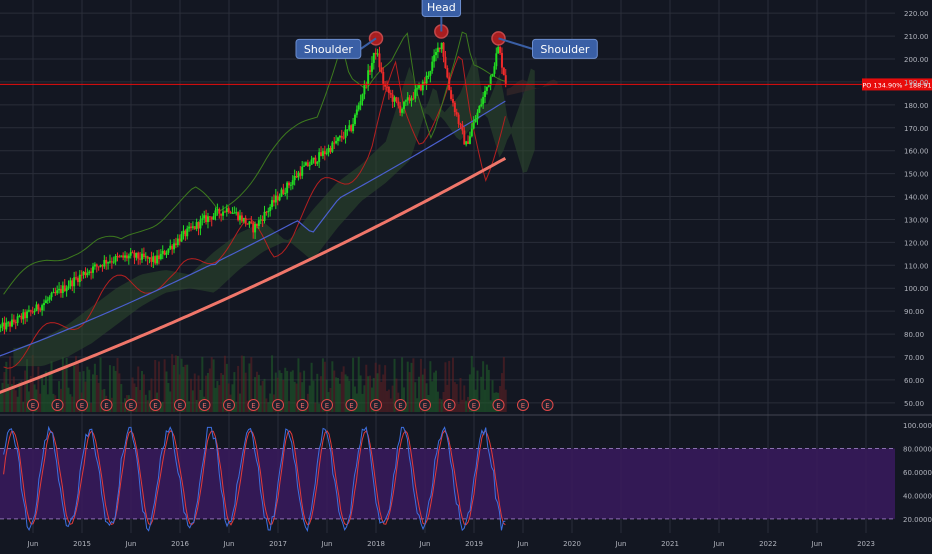 The width and height of the screenshot is (932, 554). What do you see at coordinates (278, 544) in the screenshot?
I see `time-tick-label: 2017` at bounding box center [278, 544].